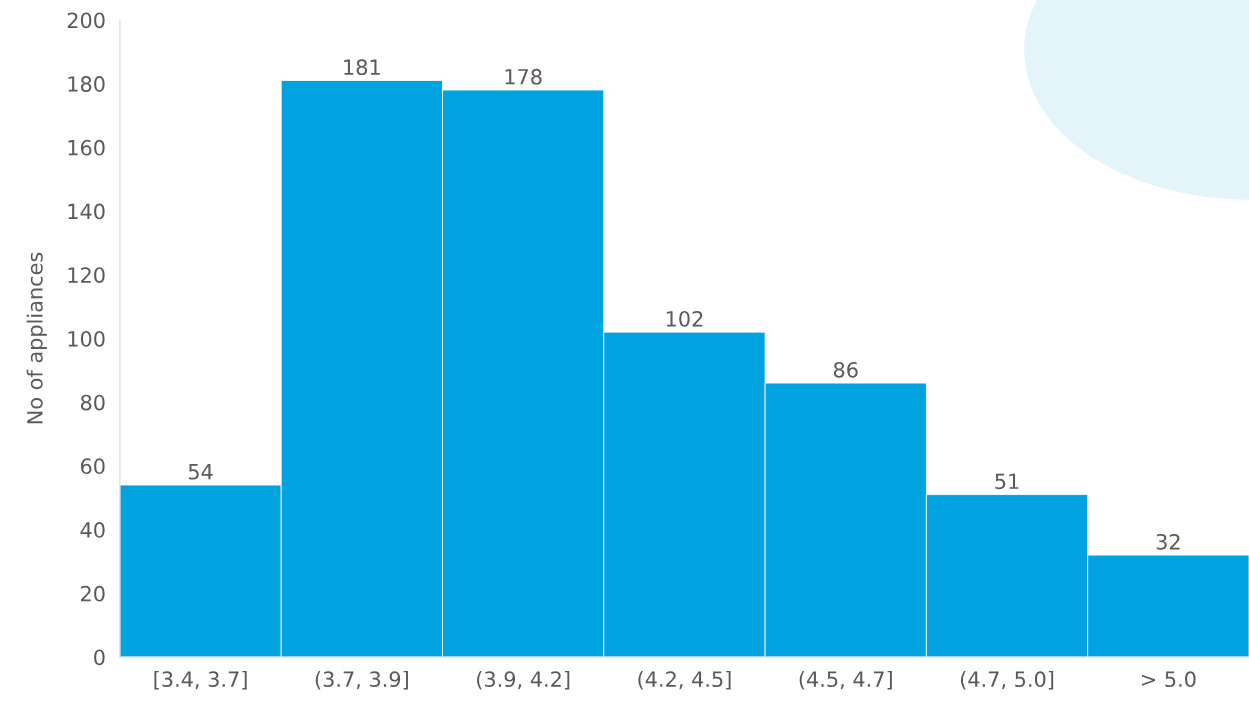 This screenshot has height=713, width=1249. What do you see at coordinates (92, 530) in the screenshot?
I see `y-tick-label: 40` at bounding box center [92, 530].